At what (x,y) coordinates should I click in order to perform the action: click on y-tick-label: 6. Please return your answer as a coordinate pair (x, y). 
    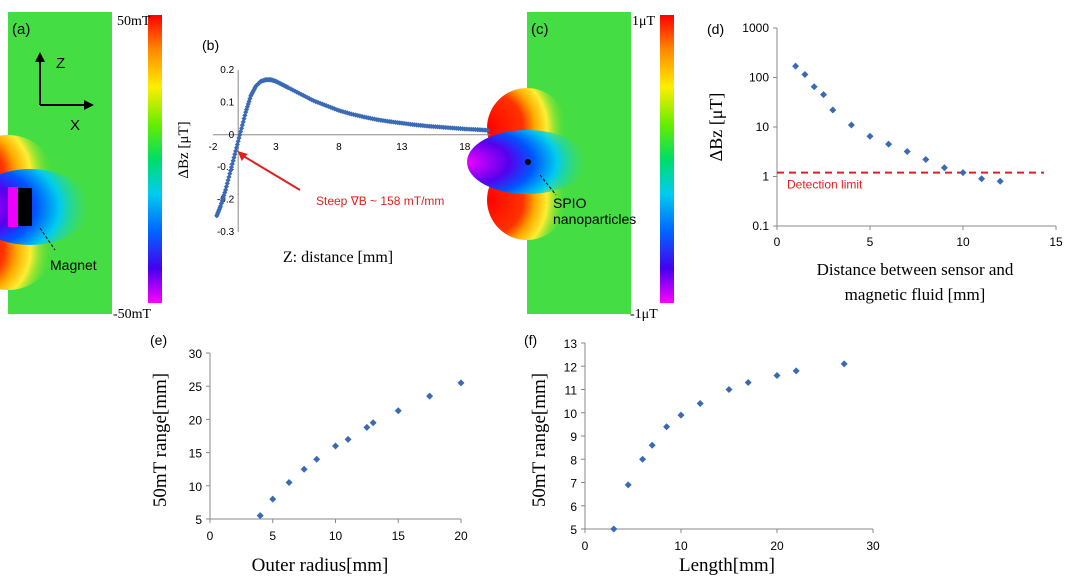
    Looking at the image, I should click on (573, 507).